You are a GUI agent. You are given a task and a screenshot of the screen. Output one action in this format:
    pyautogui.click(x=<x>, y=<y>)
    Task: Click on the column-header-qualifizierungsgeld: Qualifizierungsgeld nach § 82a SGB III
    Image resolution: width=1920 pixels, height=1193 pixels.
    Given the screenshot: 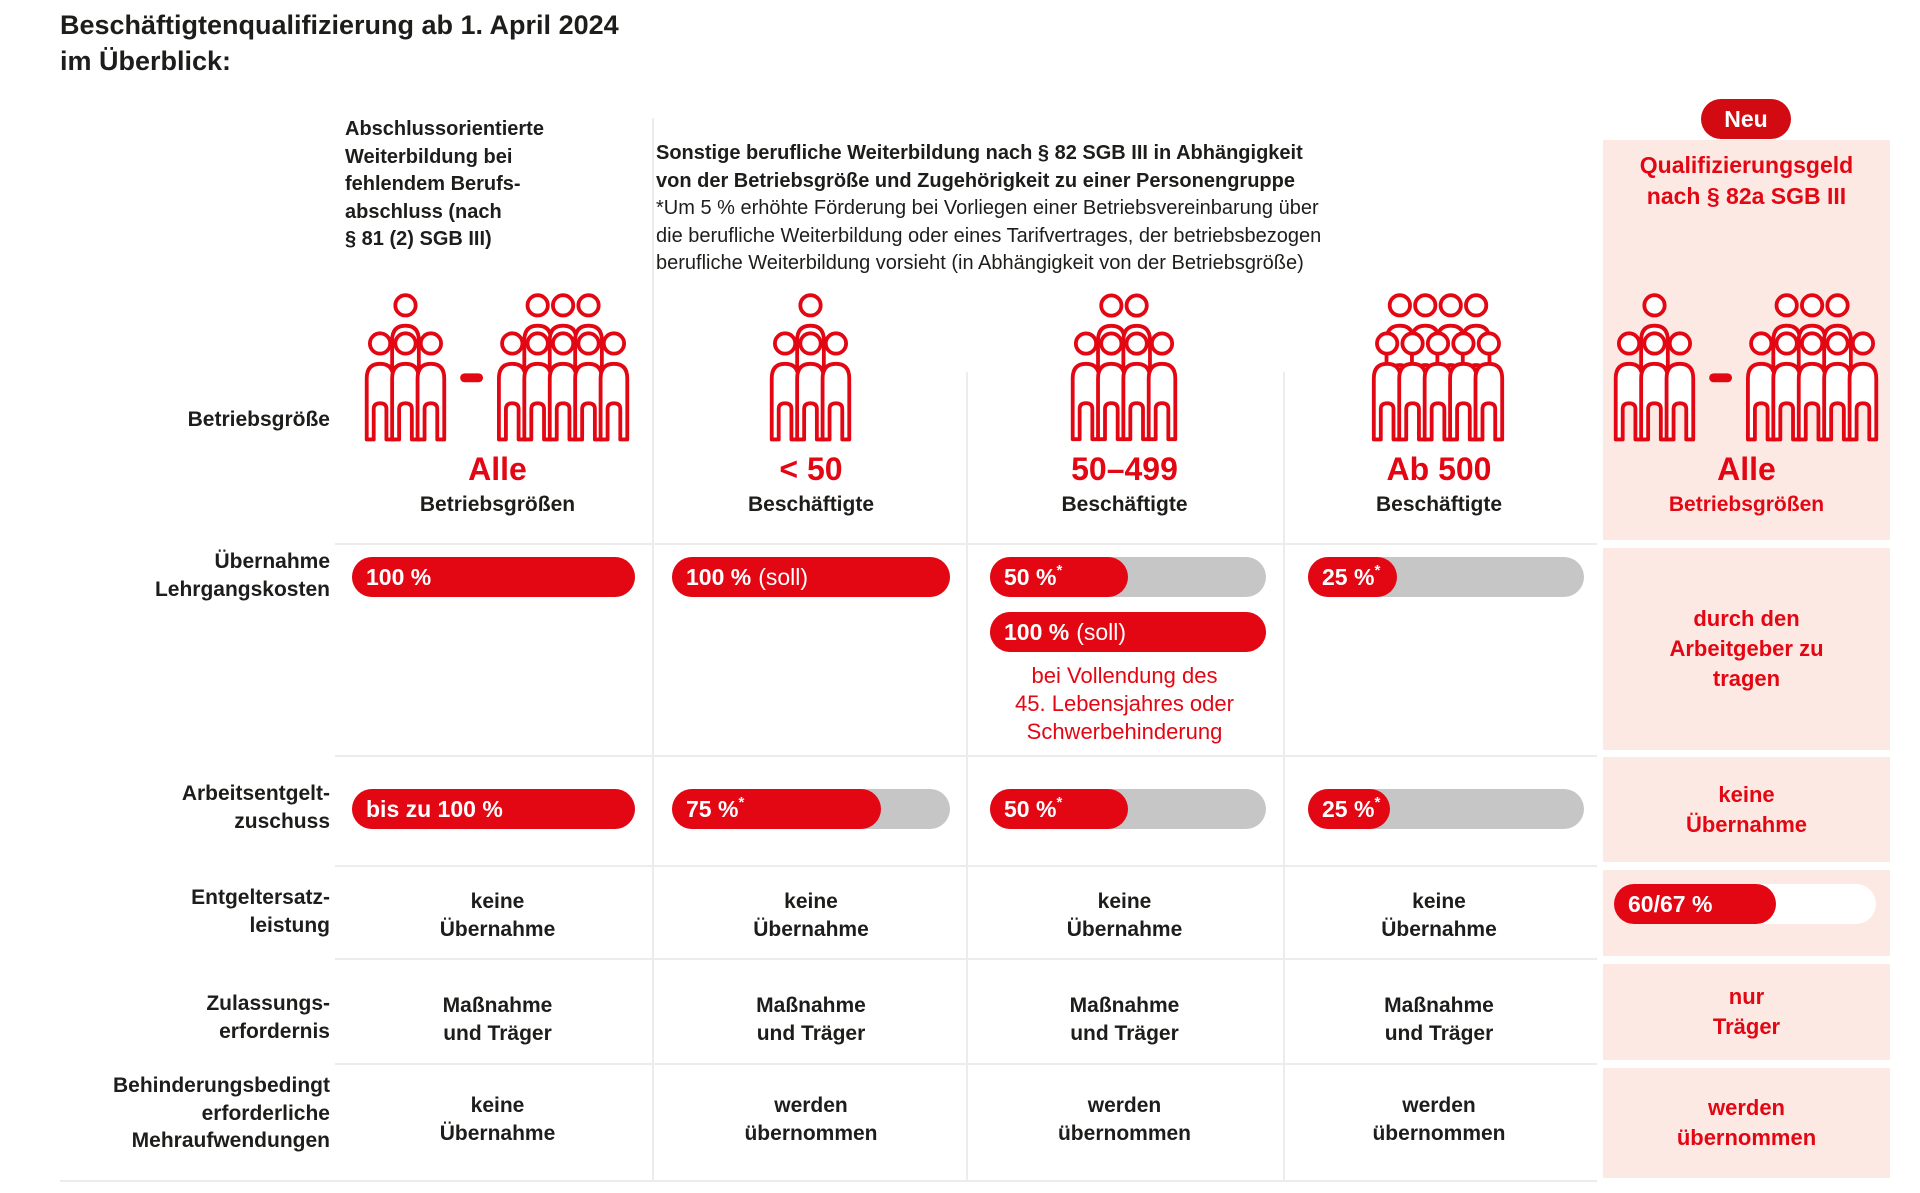 What is the action you would take?
    pyautogui.click(x=1746, y=181)
    